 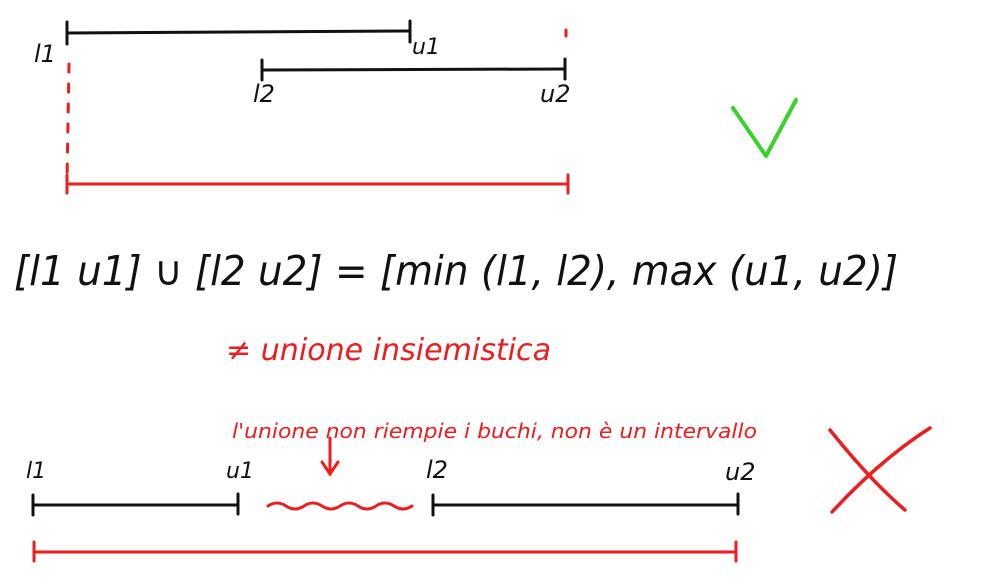 What do you see at coordinates (264, 94) in the screenshot?
I see `top-label-l2: l2` at bounding box center [264, 94].